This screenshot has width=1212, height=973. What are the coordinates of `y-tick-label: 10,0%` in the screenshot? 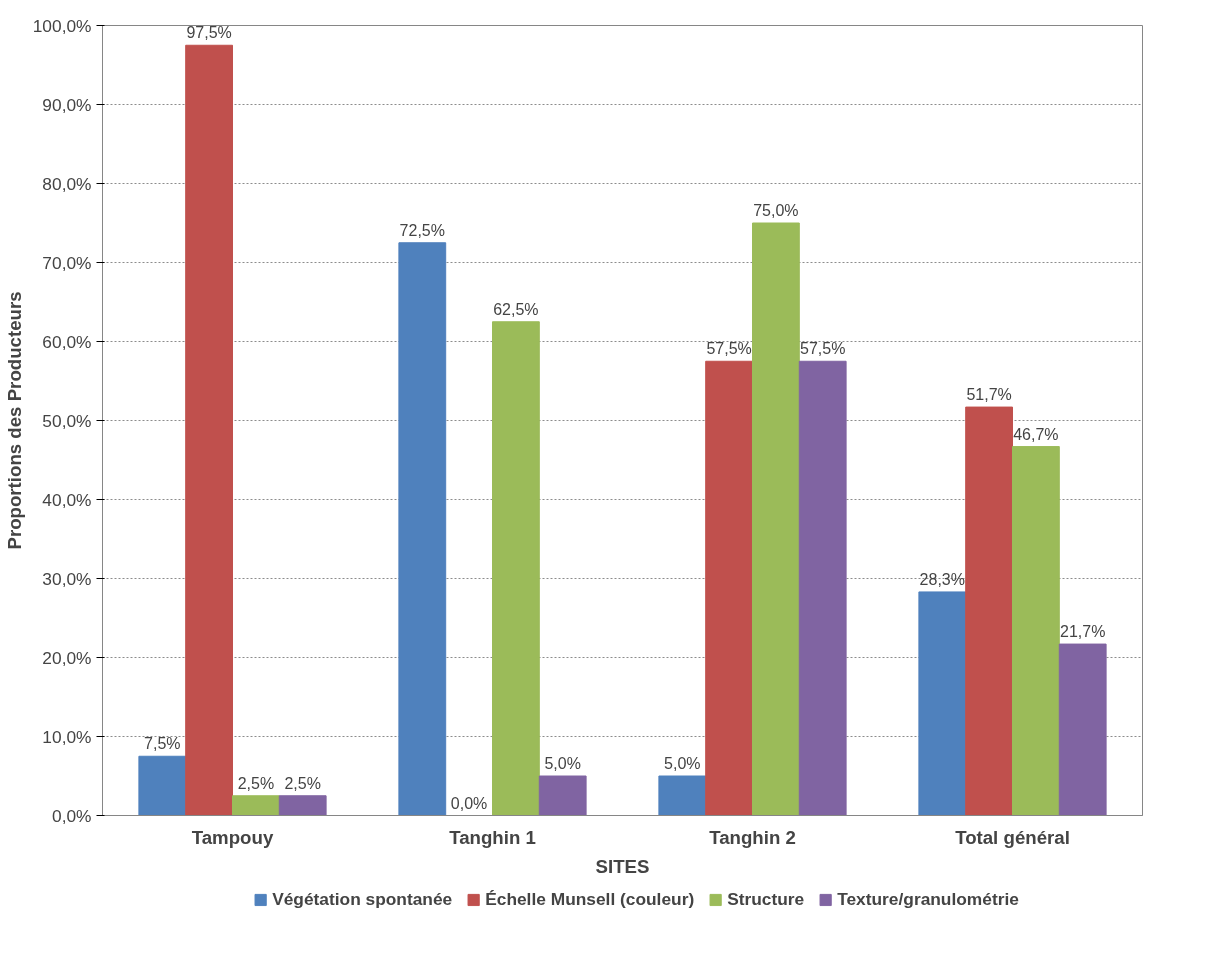 It's located at (67, 736).